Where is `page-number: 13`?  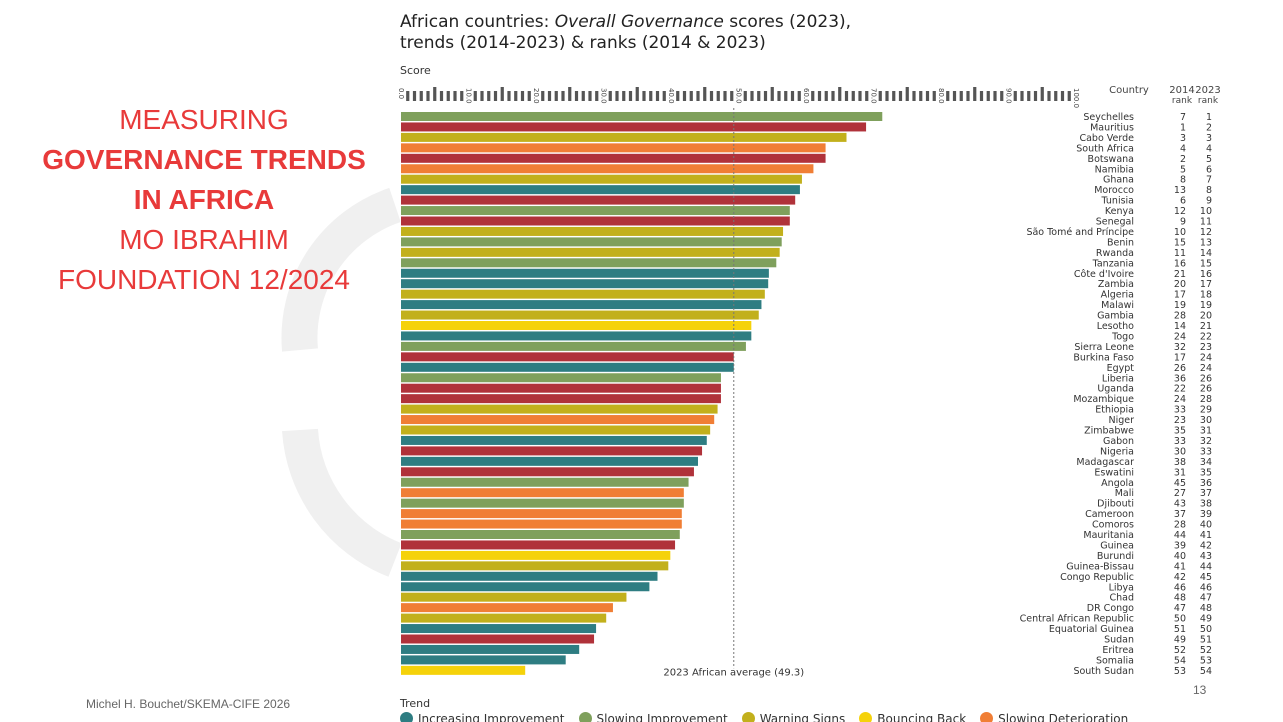
page-number: 13 is located at coordinates (1200, 690).